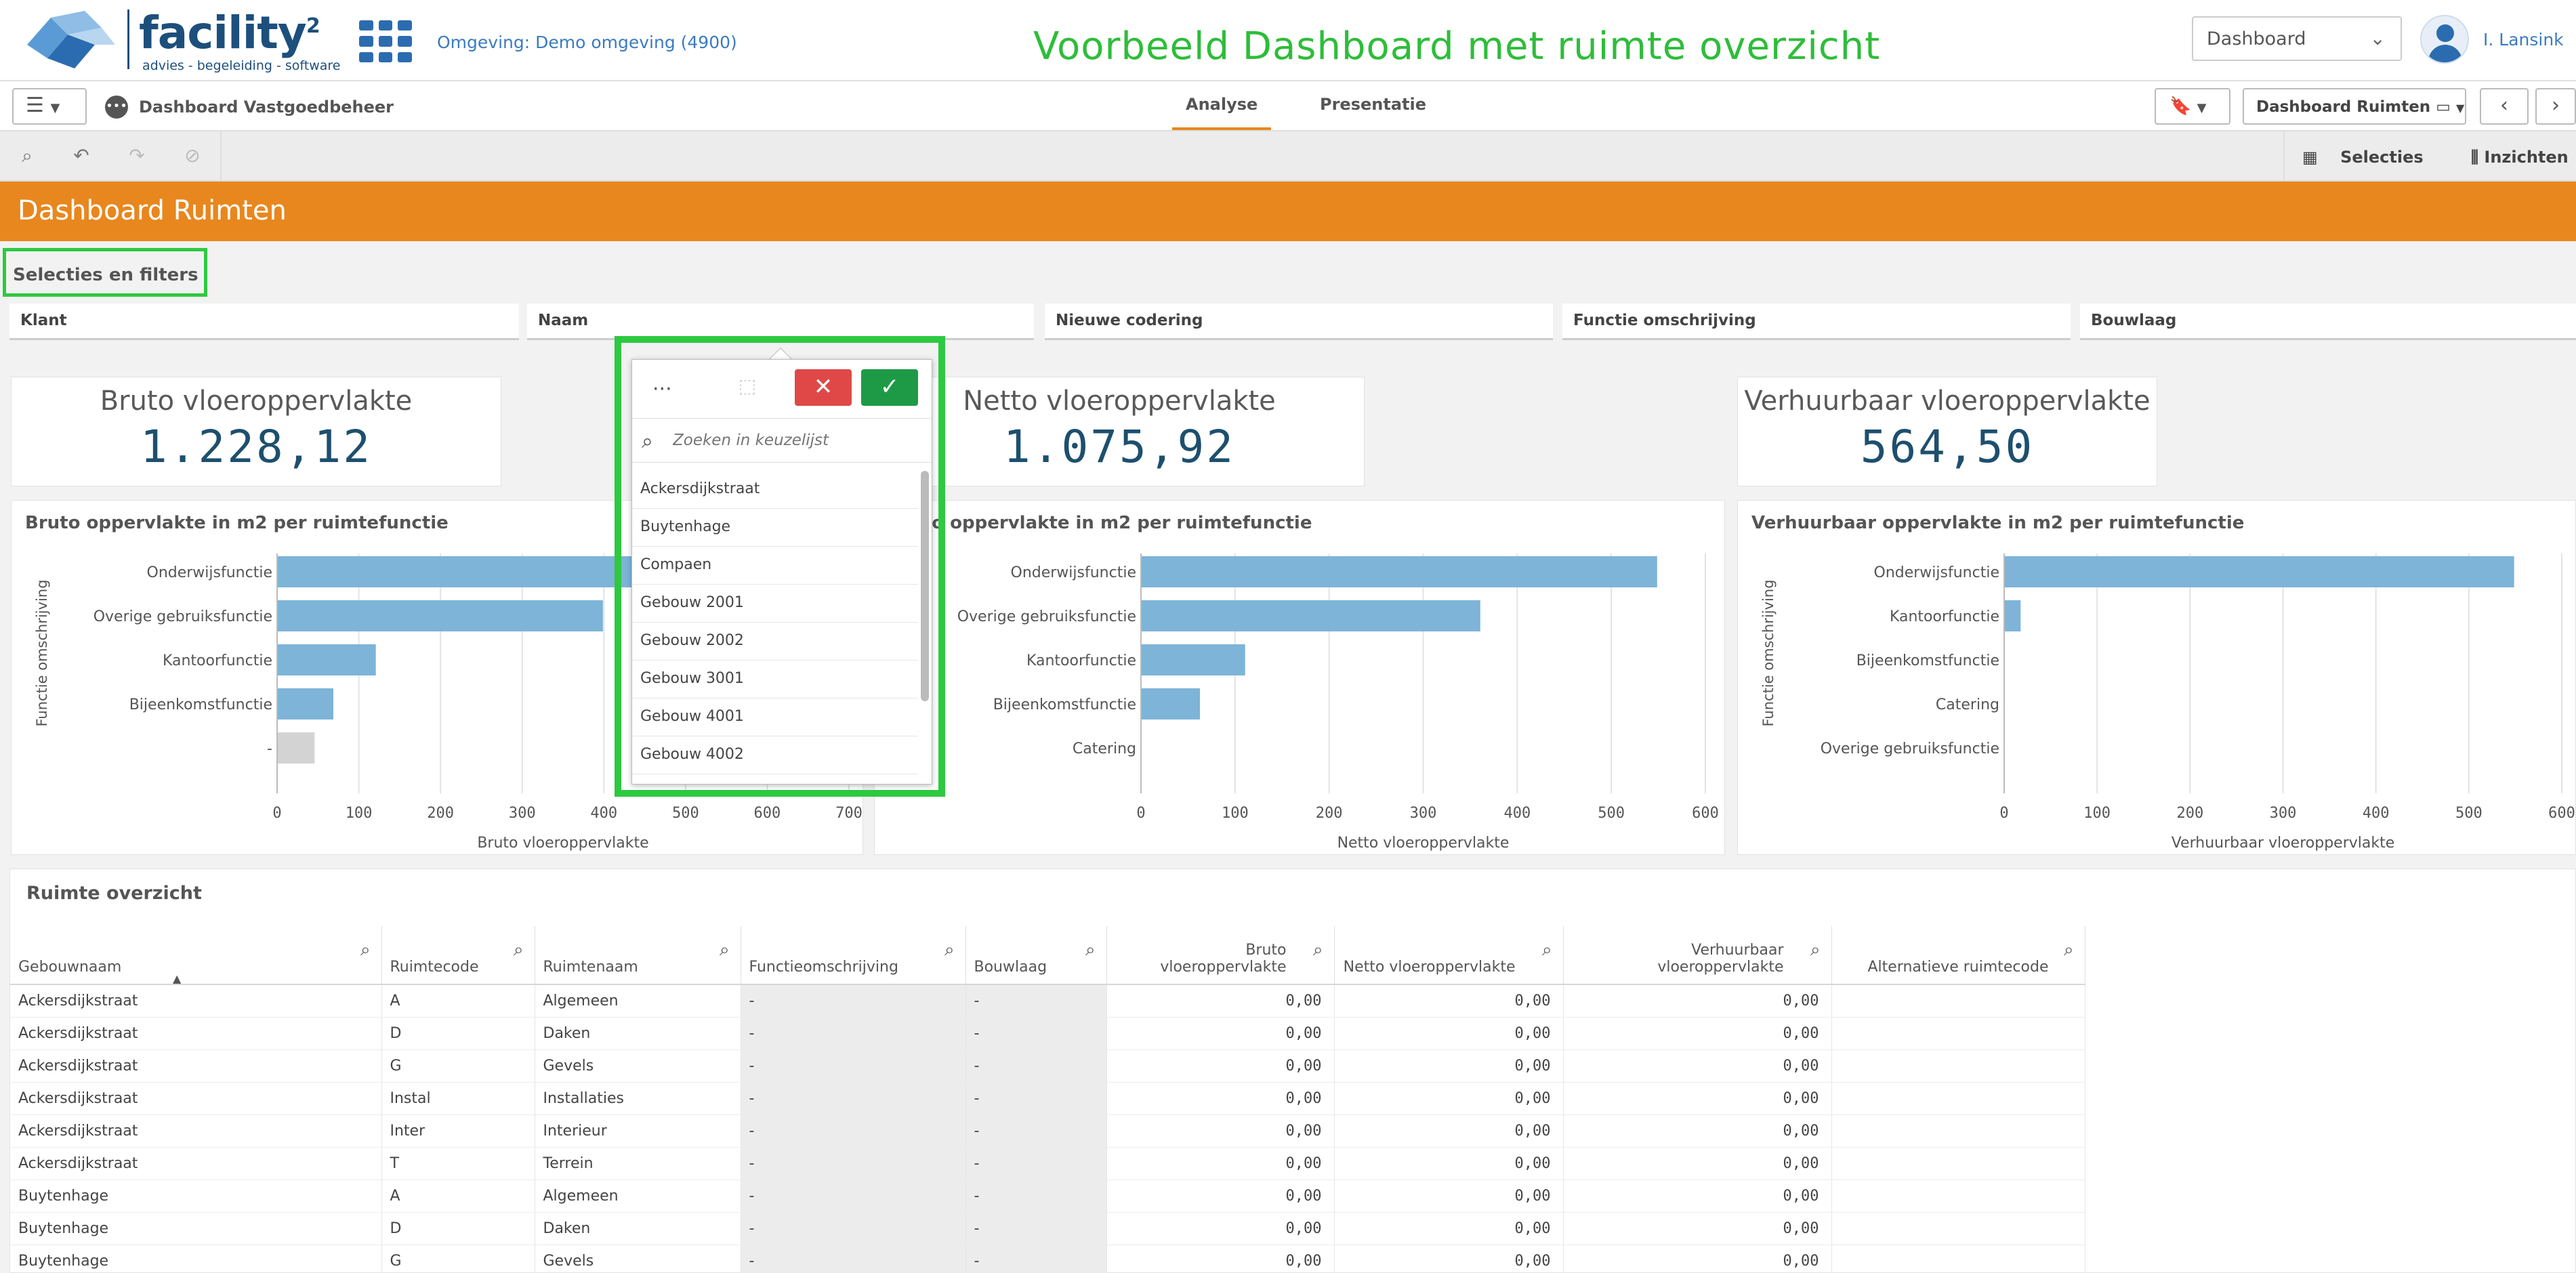  What do you see at coordinates (196, 955) in the screenshot?
I see `column-header-gebouwnaam: Gebouwnaam ⌕ ▲` at bounding box center [196, 955].